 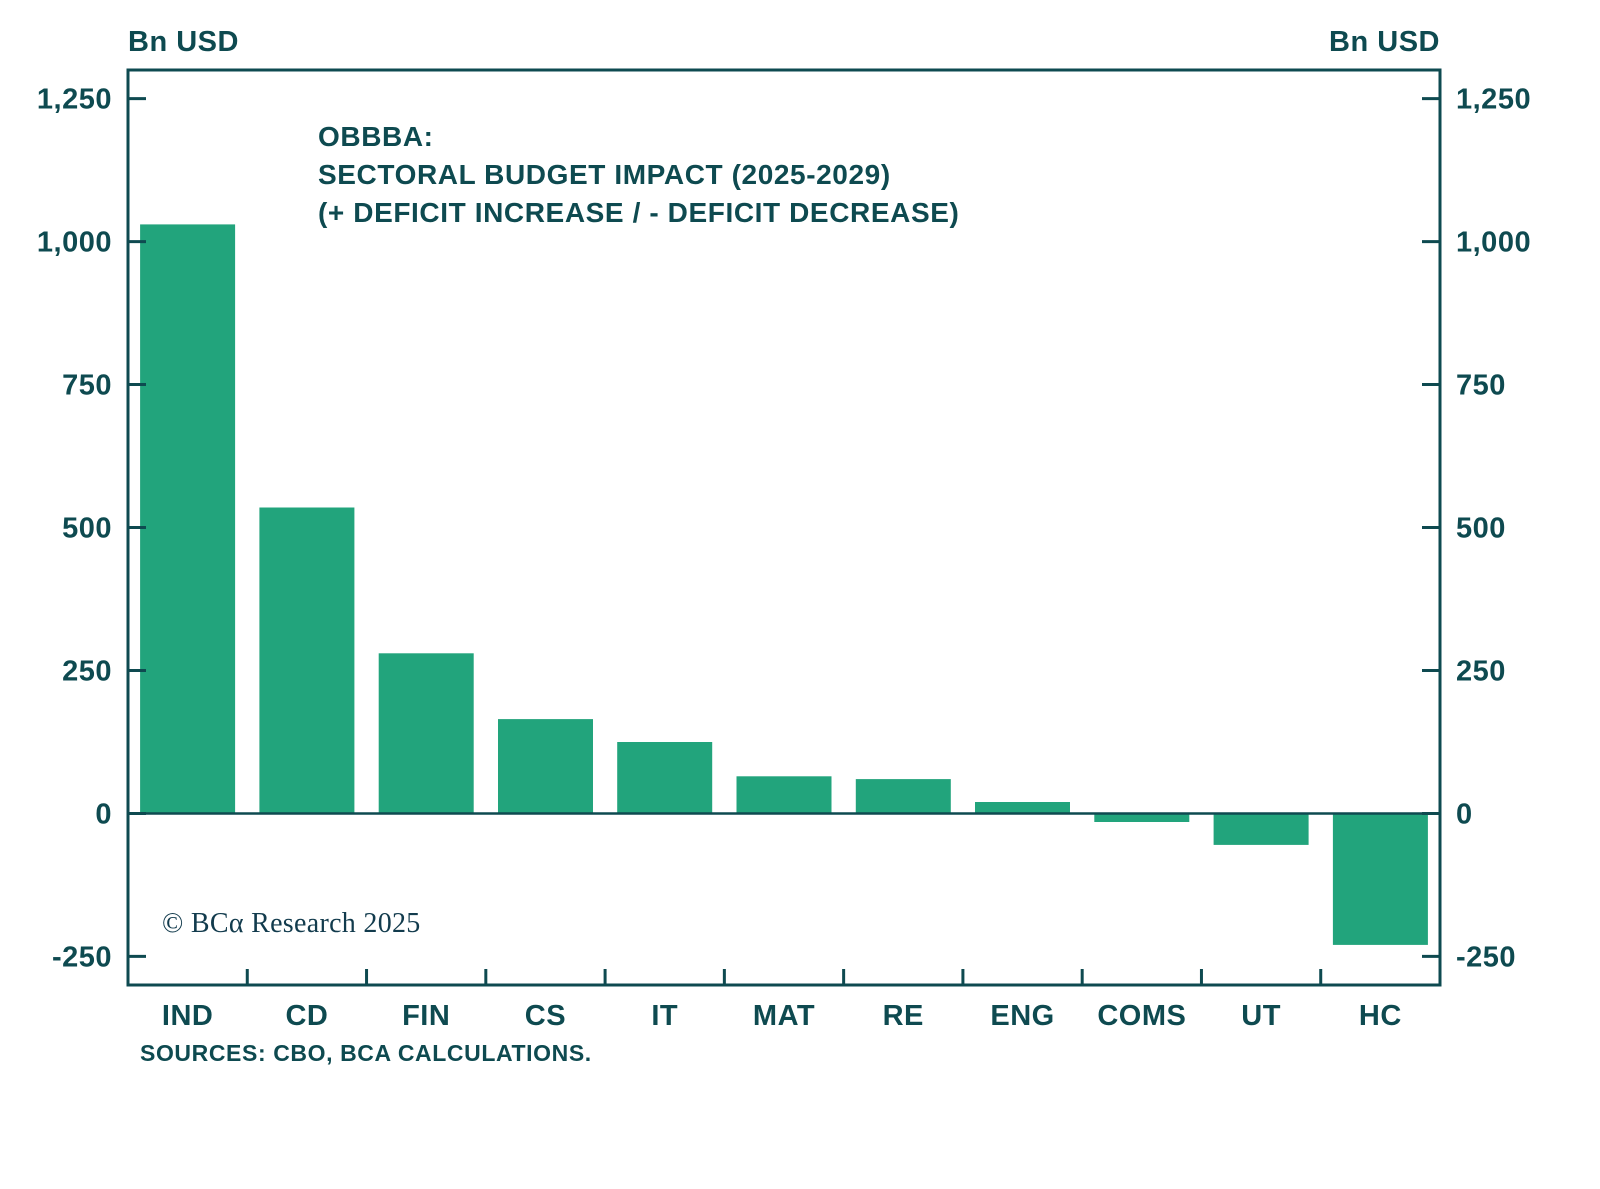 I want to click on bar-MAT, so click(x=784, y=795).